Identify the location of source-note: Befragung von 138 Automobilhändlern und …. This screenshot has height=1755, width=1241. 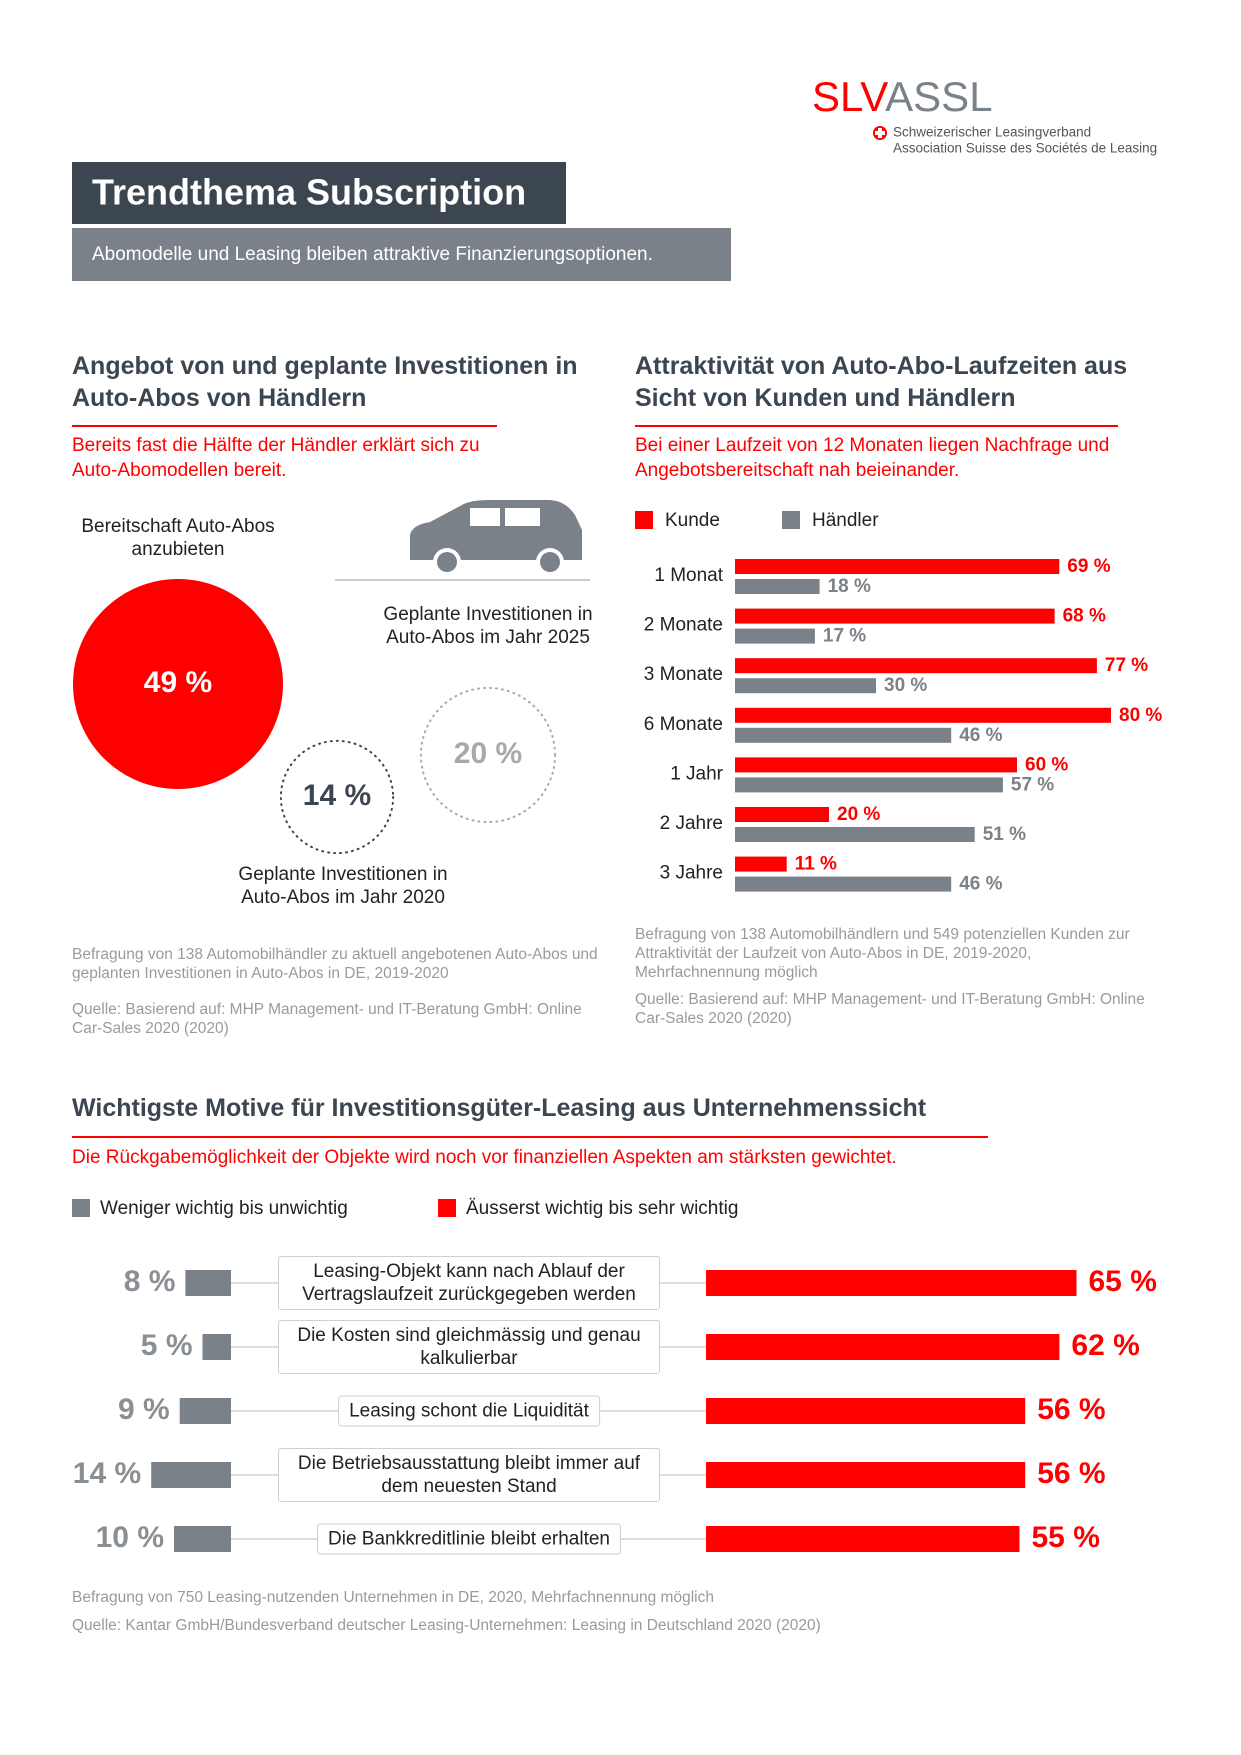
(882, 953).